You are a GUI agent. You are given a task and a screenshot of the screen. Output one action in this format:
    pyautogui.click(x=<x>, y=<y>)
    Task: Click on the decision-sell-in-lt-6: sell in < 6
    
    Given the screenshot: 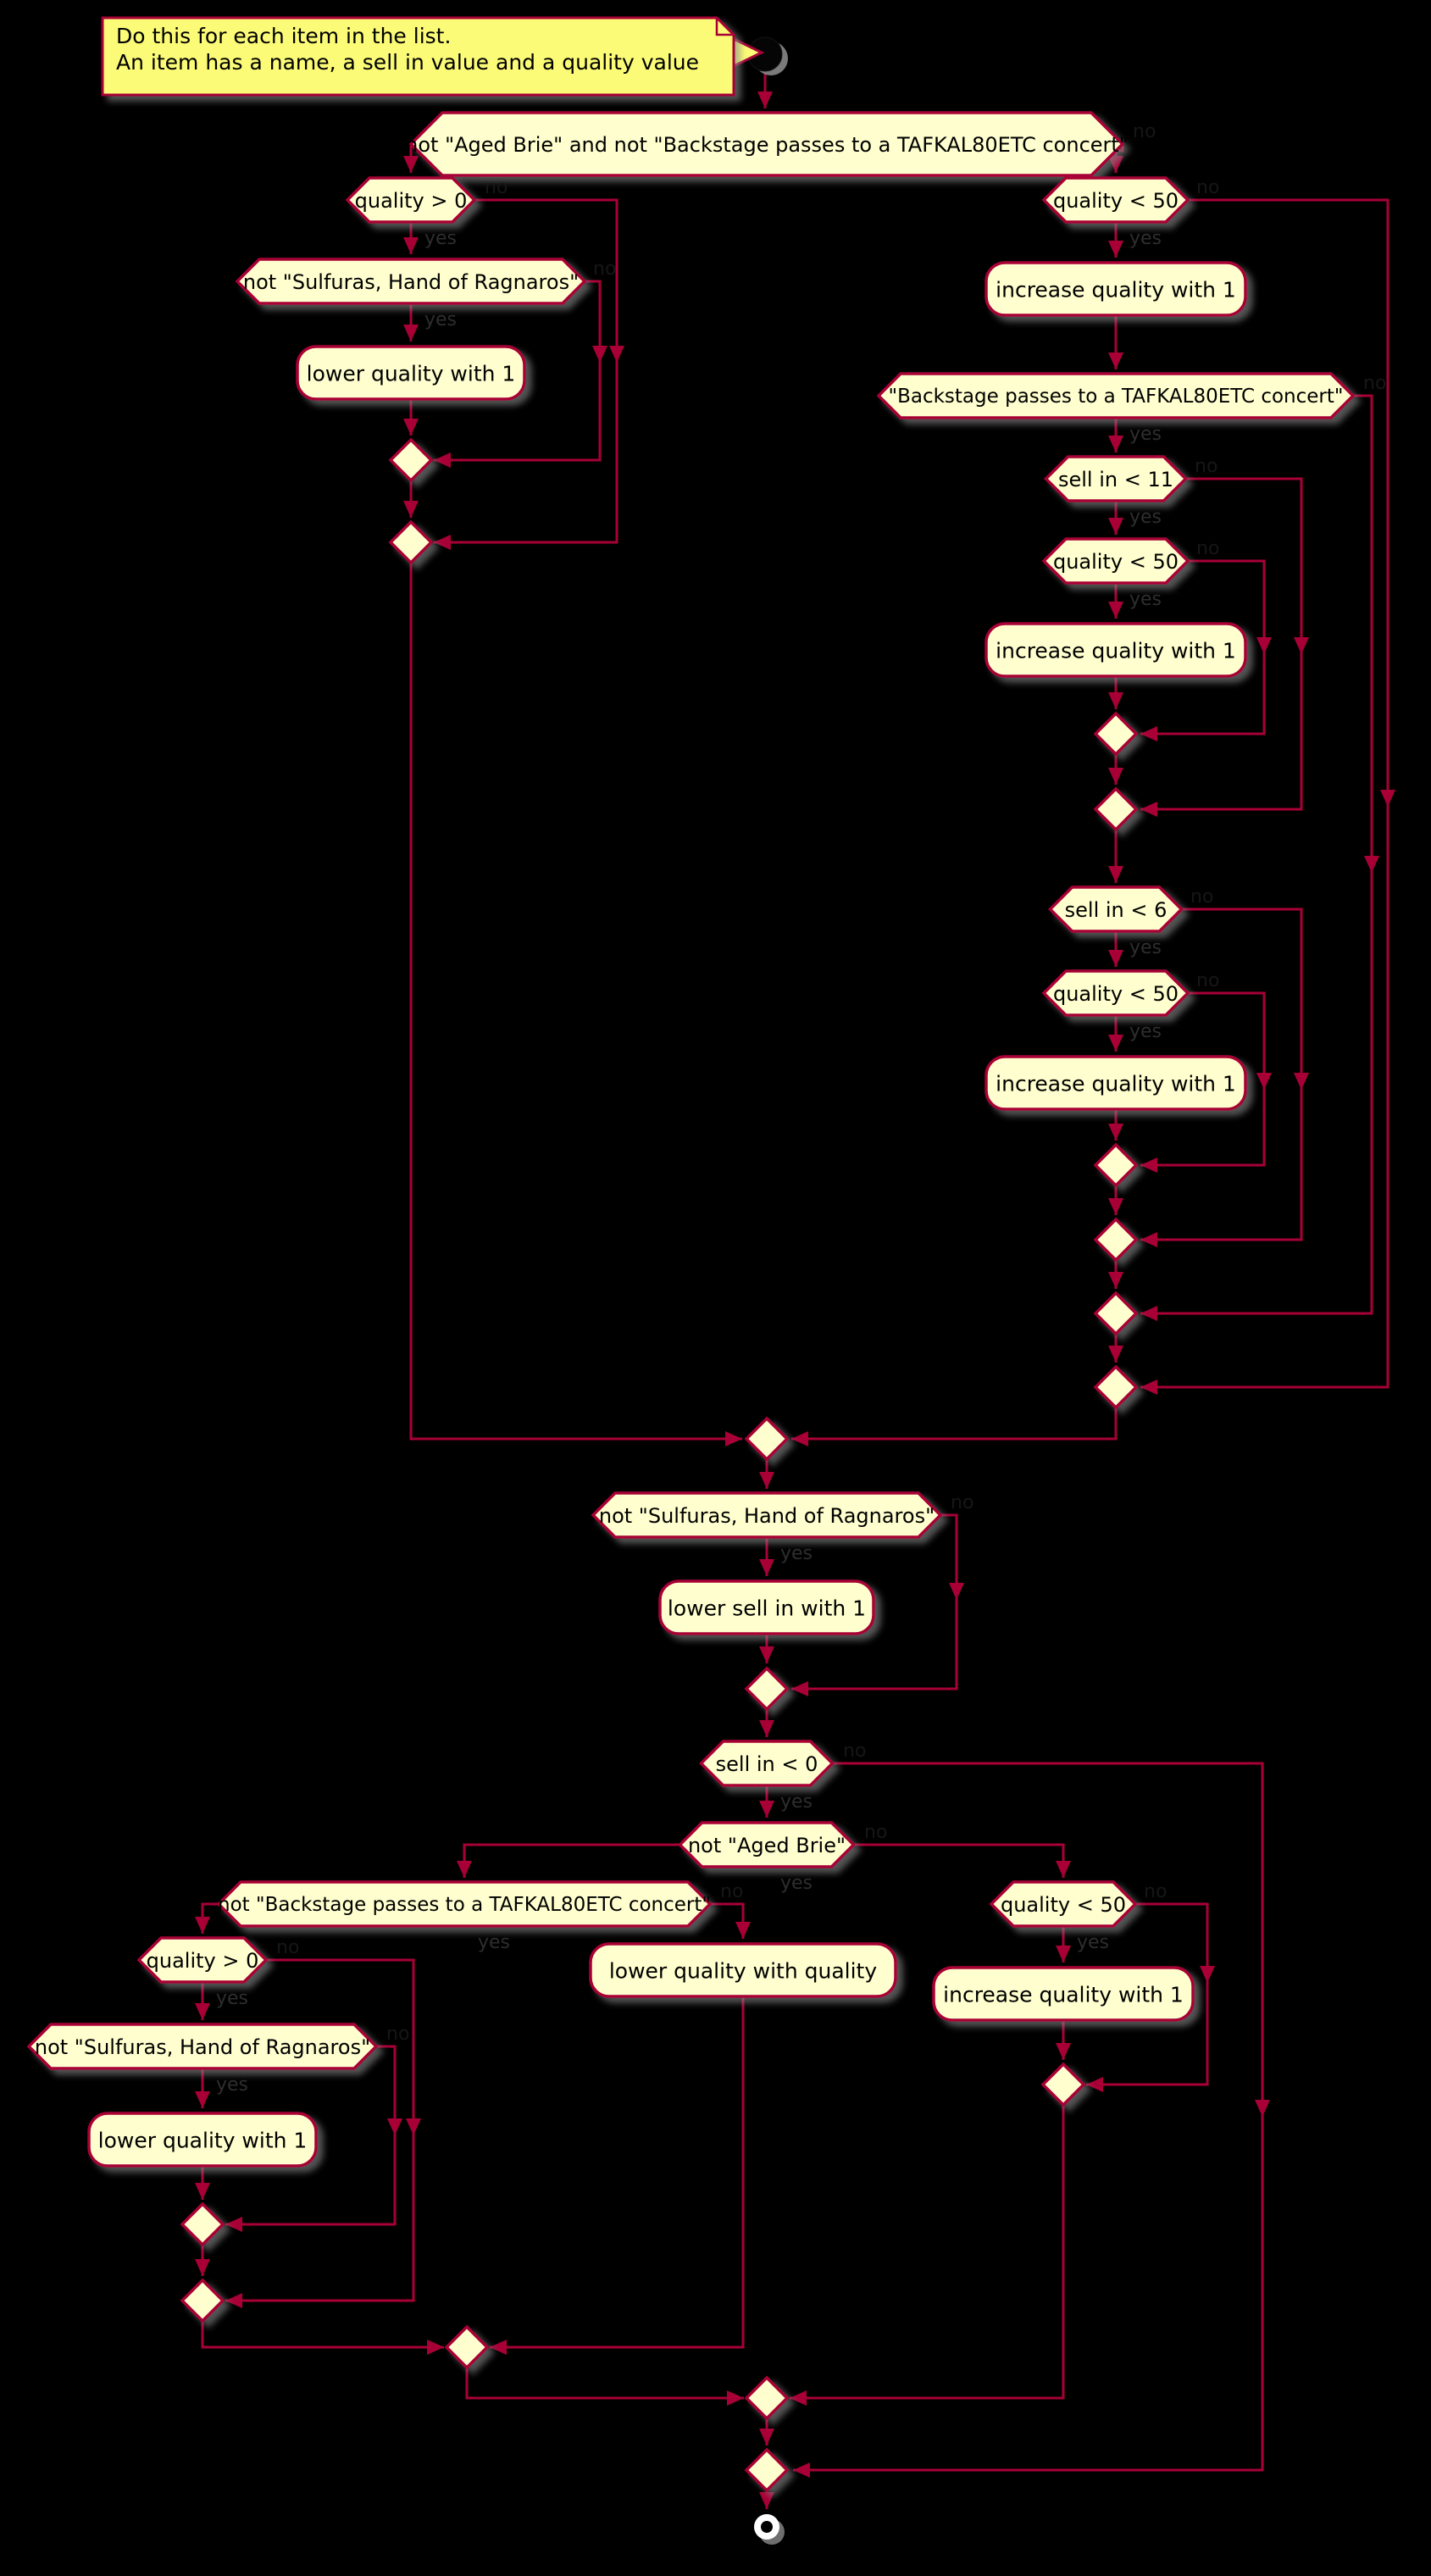 What is the action you would take?
    pyautogui.click(x=1116, y=909)
    